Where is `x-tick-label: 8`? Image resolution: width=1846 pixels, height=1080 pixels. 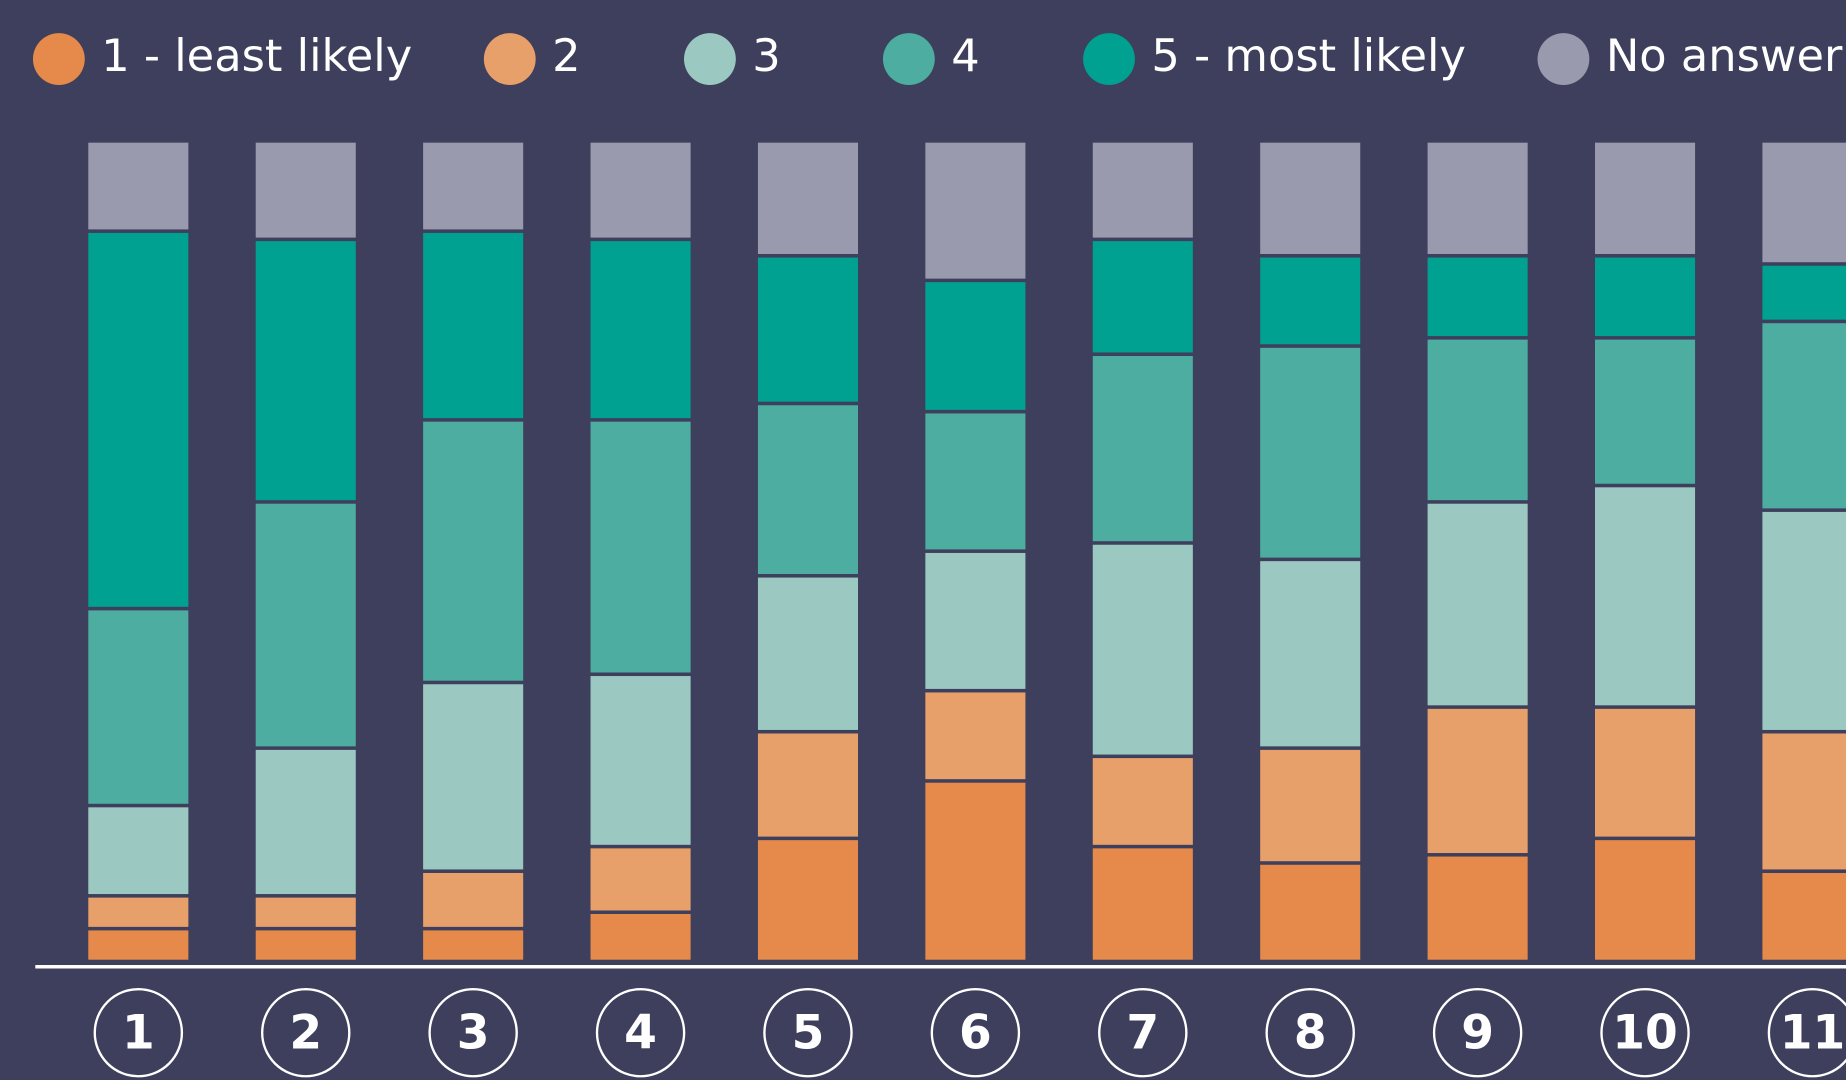 x-tick-label: 8 is located at coordinates (1310, 1033).